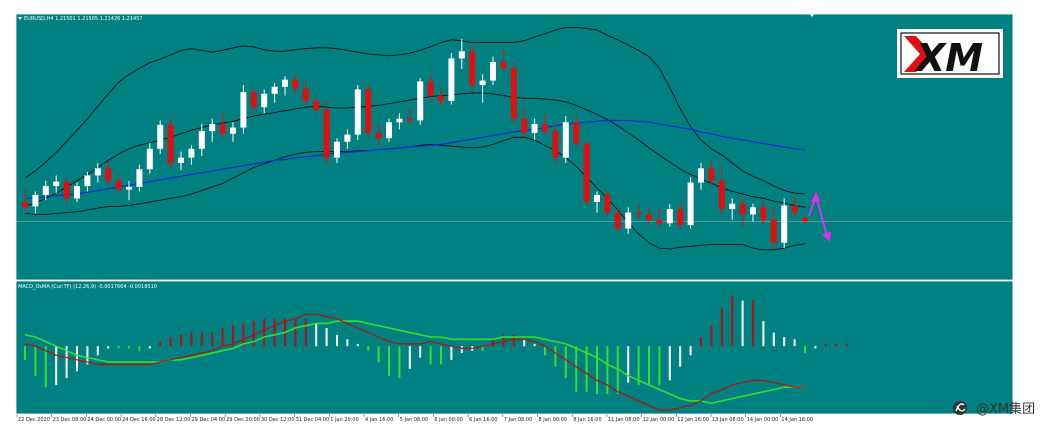  Describe the element at coordinates (587, 420) in the screenshot. I see `time-tick-label: 8 Jan 16:00` at that location.